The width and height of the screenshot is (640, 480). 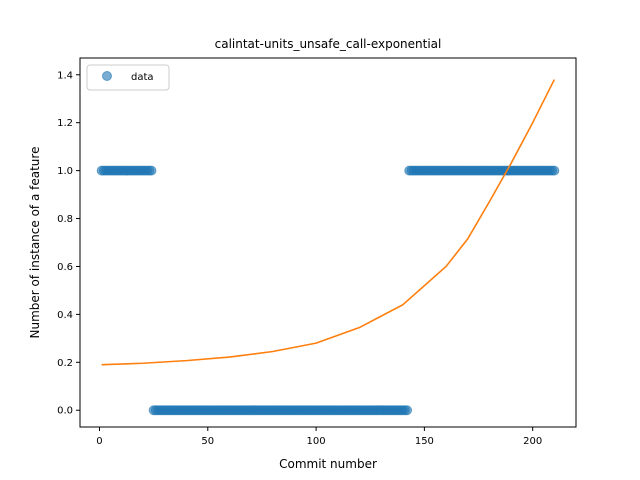 What do you see at coordinates (65, 75) in the screenshot?
I see `y-tick-label: 1.4` at bounding box center [65, 75].